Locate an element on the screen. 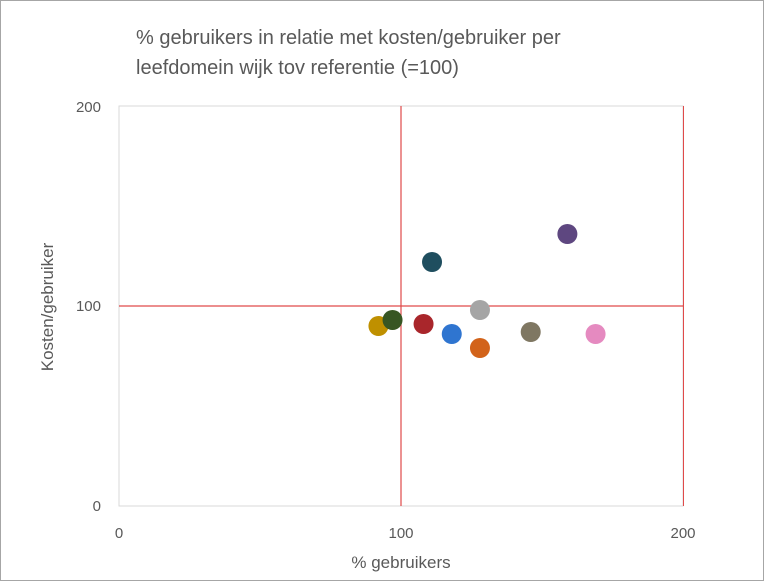 Image resolution: width=764 pixels, height=581 pixels. plot-right-border is located at coordinates (683, 306).